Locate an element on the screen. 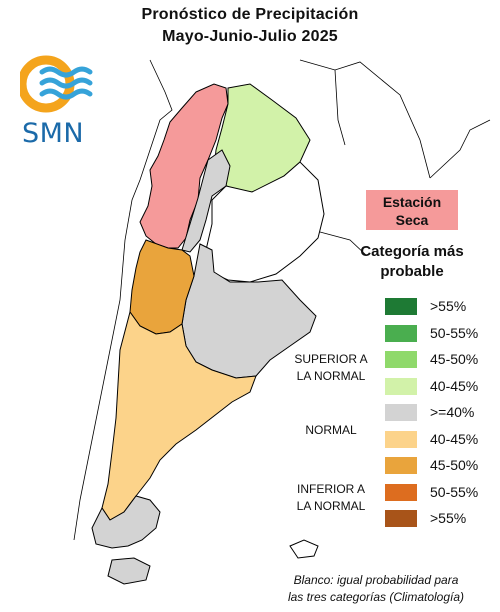 The height and width of the screenshot is (612, 500). logo-text: SMN is located at coordinates (53, 133).